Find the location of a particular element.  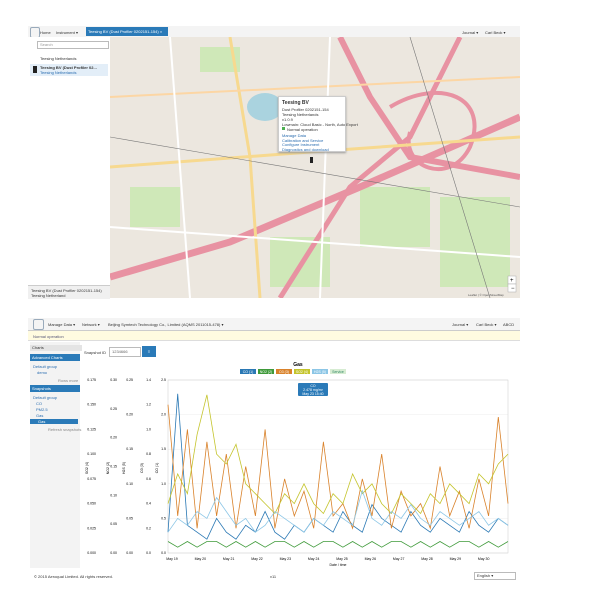

snapshot-item: CO is located at coordinates (39, 403).